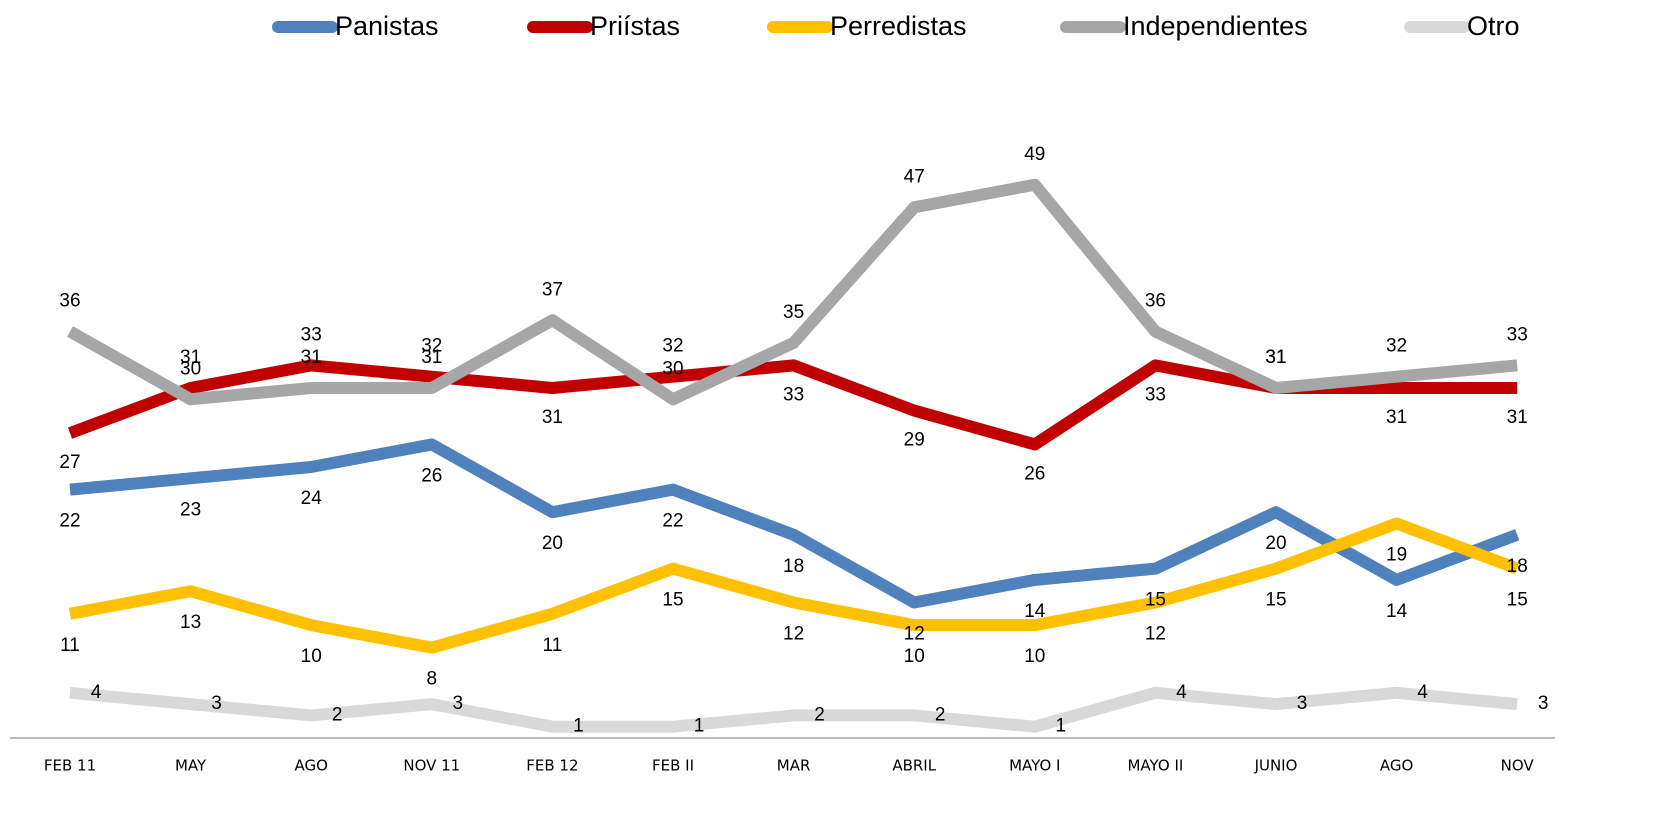 The width and height of the screenshot is (1665, 822). What do you see at coordinates (898, 26) in the screenshot?
I see `legend-label: Perredistas` at bounding box center [898, 26].